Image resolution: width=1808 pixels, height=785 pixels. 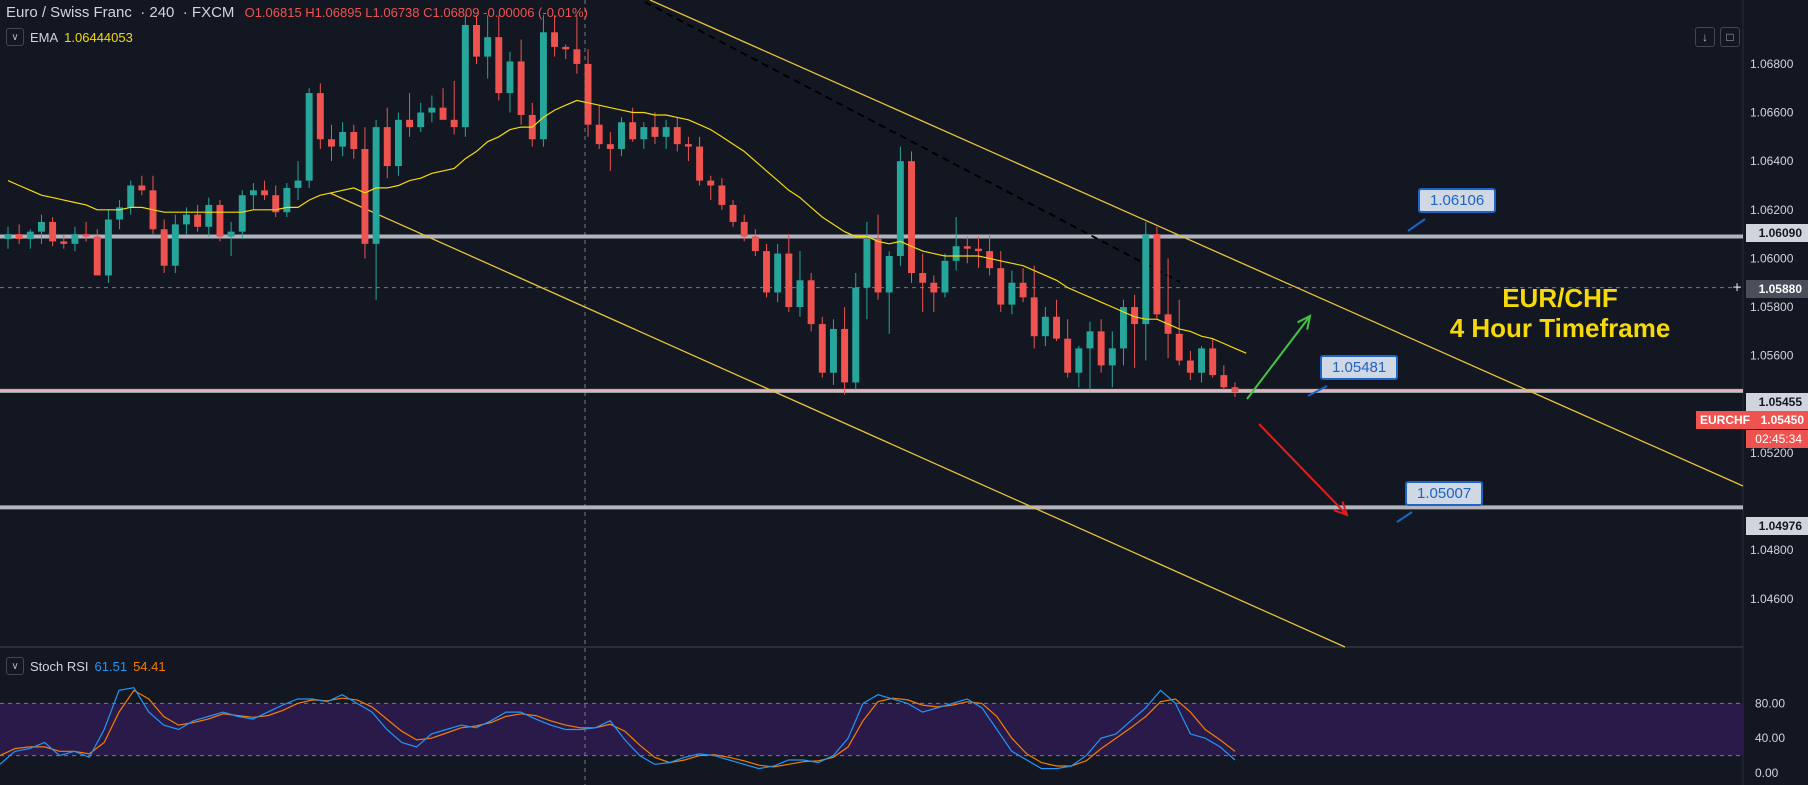 I want to click on ema-label: EMA, so click(x=44, y=37).